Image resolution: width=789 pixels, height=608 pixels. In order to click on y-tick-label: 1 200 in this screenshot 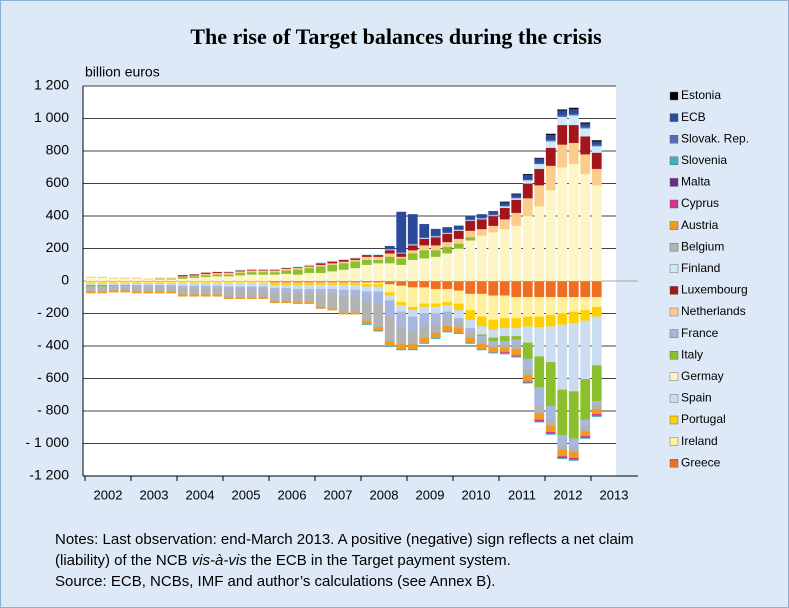, I will do `click(51, 85)`.